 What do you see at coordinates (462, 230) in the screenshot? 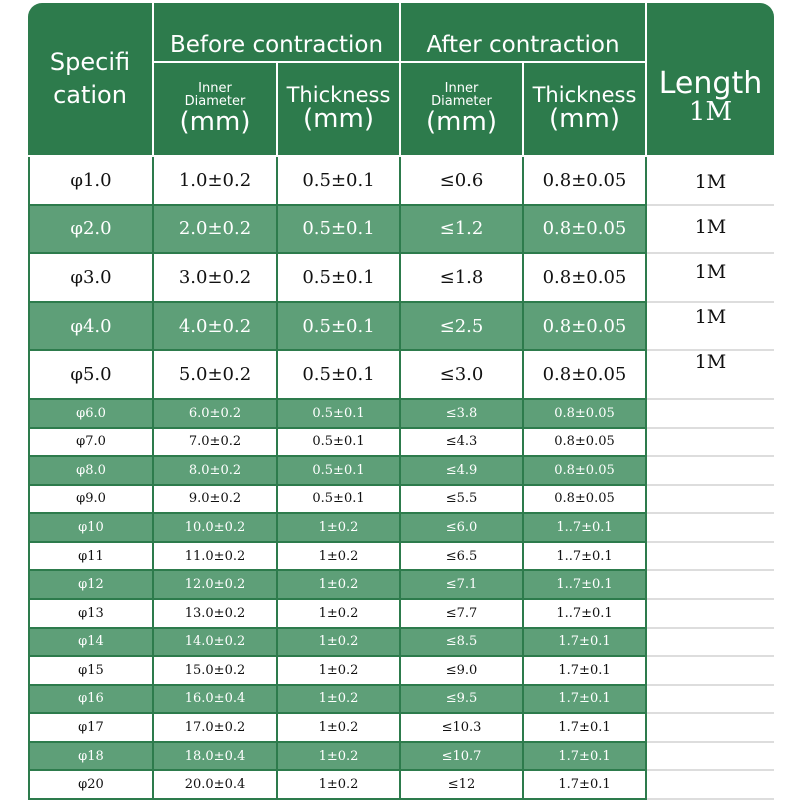
I see `table-cell: ≤1.2` at bounding box center [462, 230].